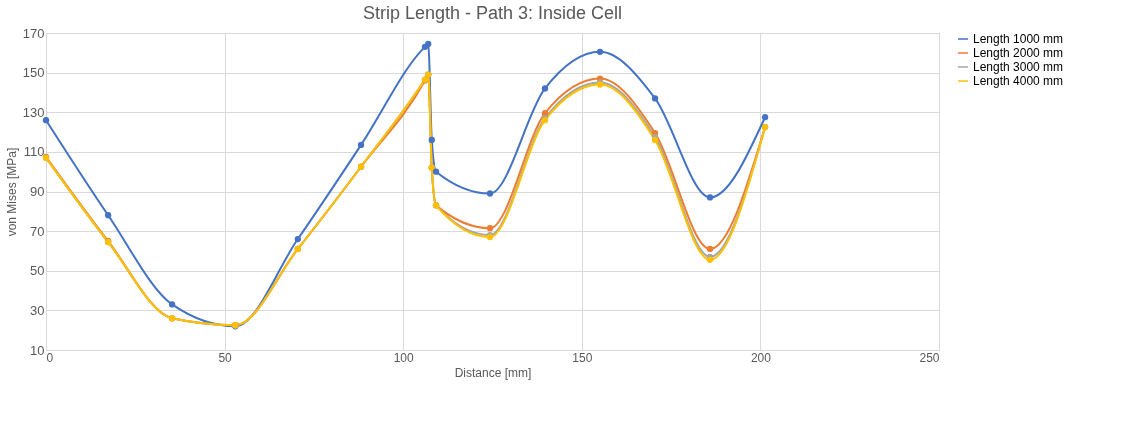  I want to click on y-tick-label: 110, so click(34, 152).